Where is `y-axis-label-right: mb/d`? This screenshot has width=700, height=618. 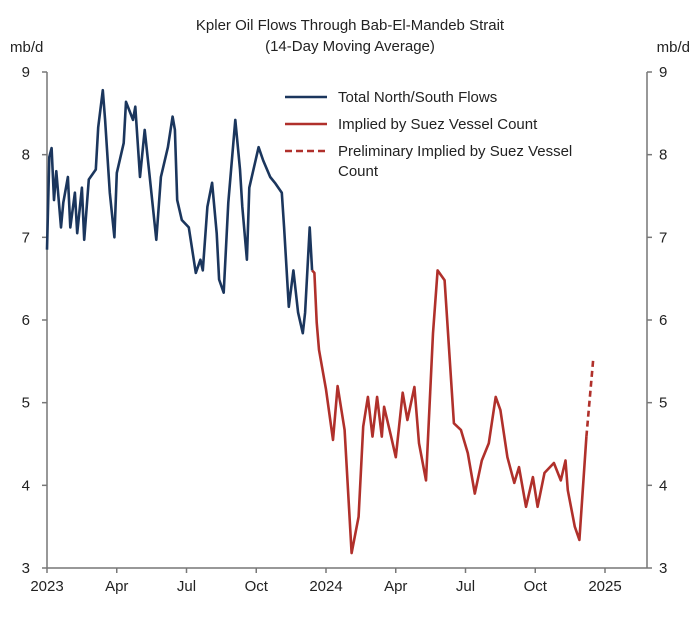 y-axis-label-right: mb/d is located at coordinates (673, 47).